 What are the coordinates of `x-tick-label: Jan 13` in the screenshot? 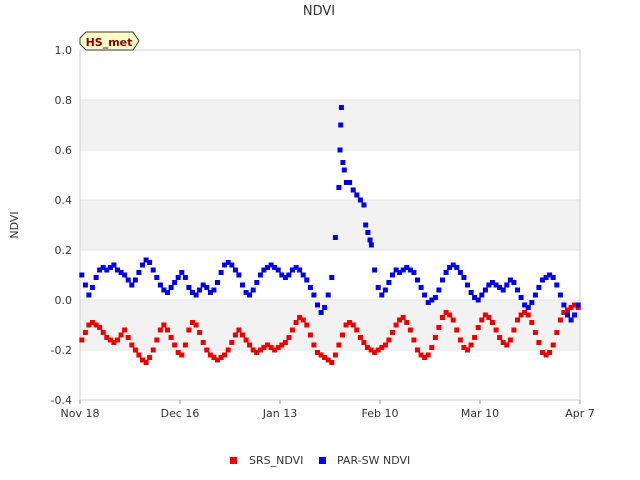 It's located at (279, 413).